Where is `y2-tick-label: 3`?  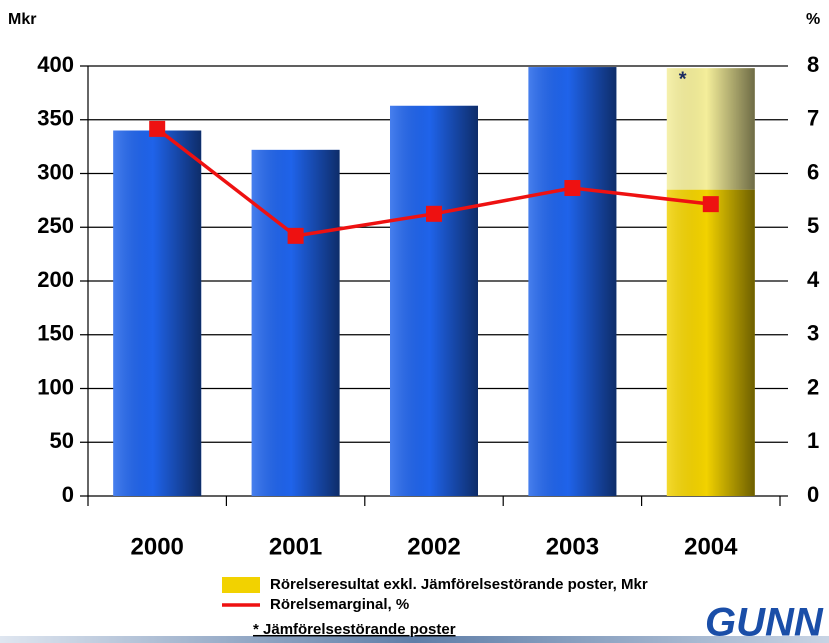 y2-tick-label: 3 is located at coordinates (813, 333).